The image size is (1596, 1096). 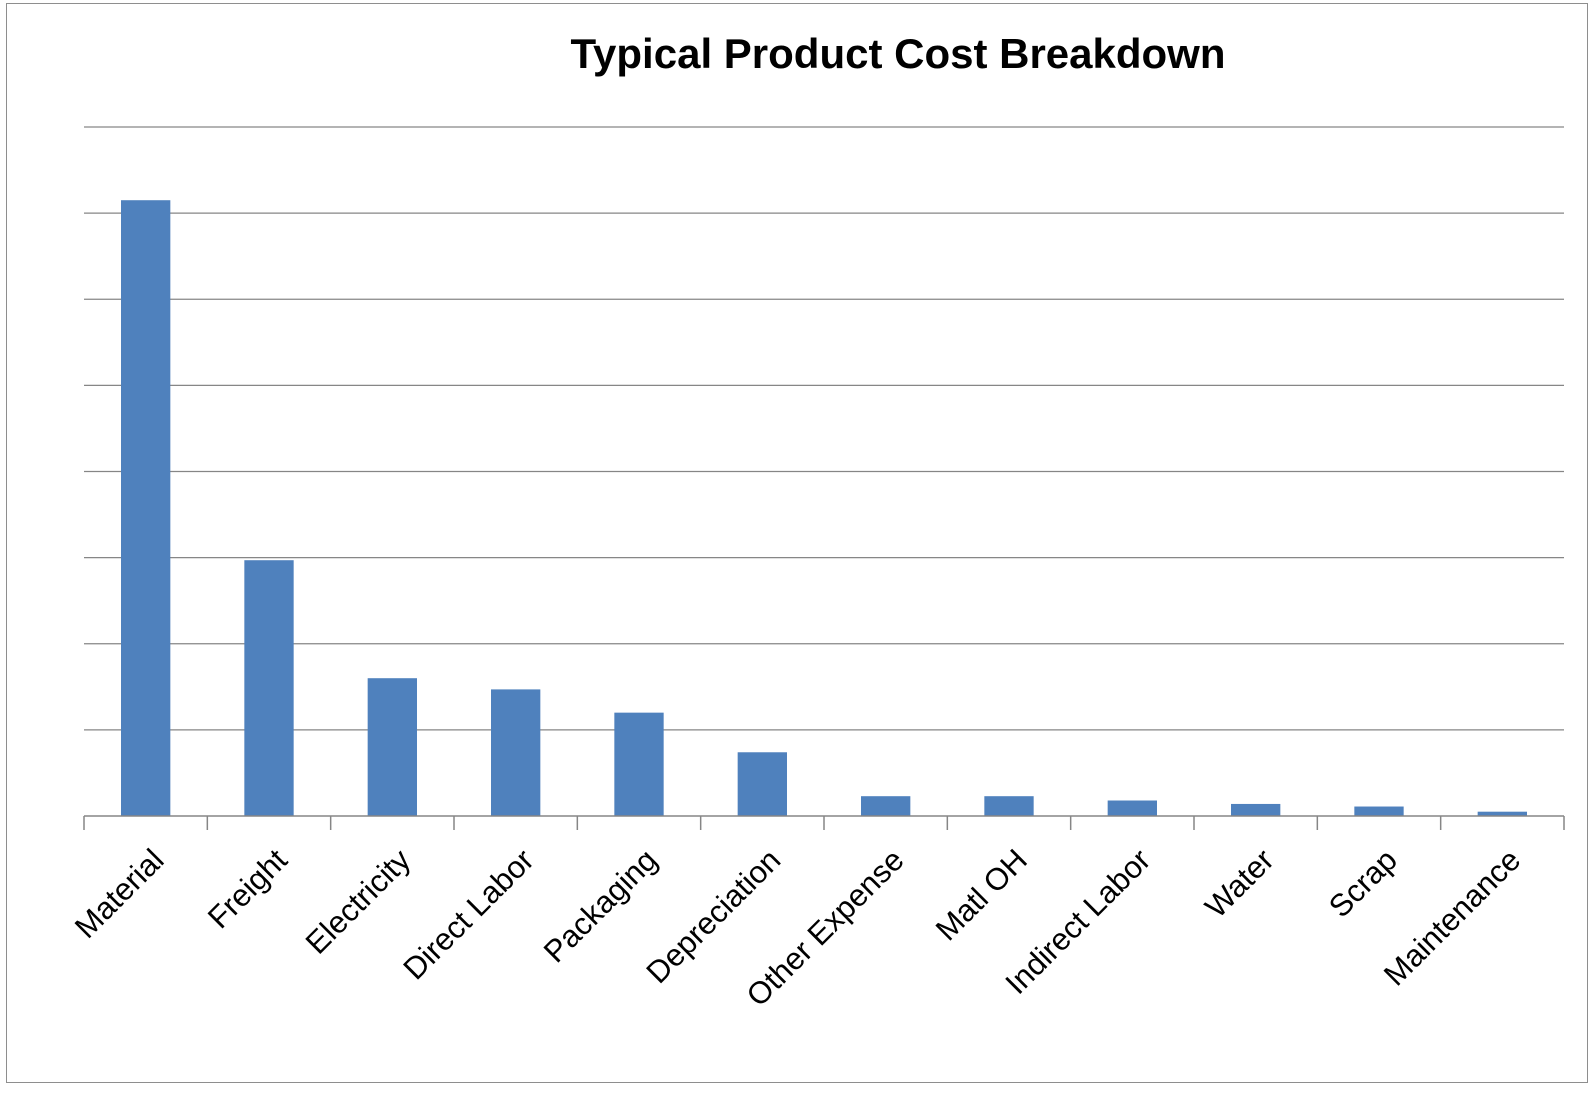 I want to click on x-tick-label: Direct Labor, so click(x=468, y=914).